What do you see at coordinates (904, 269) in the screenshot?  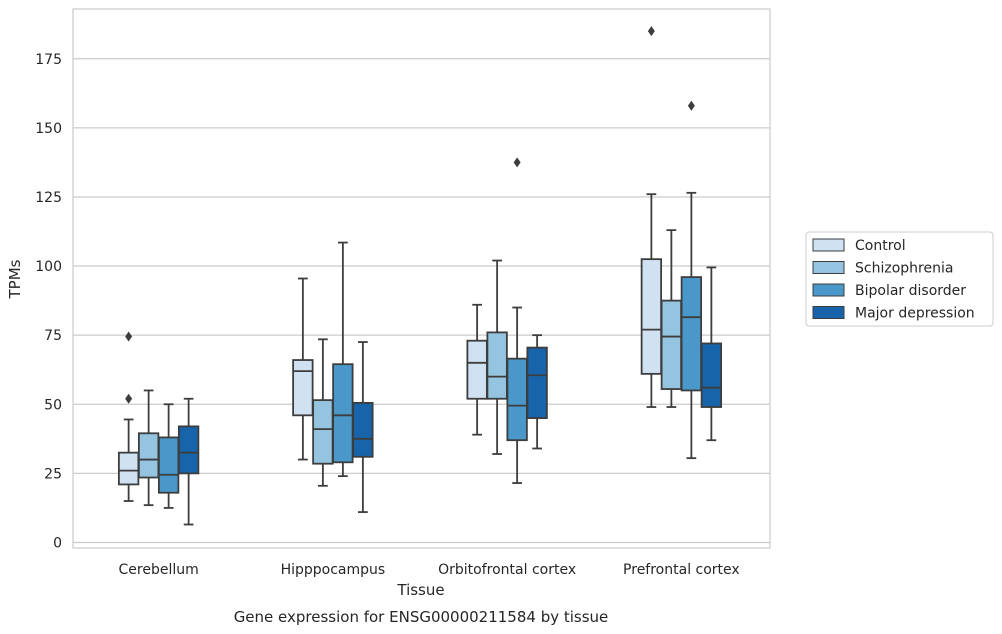 I see `legend-label: Schizophrenia` at bounding box center [904, 269].